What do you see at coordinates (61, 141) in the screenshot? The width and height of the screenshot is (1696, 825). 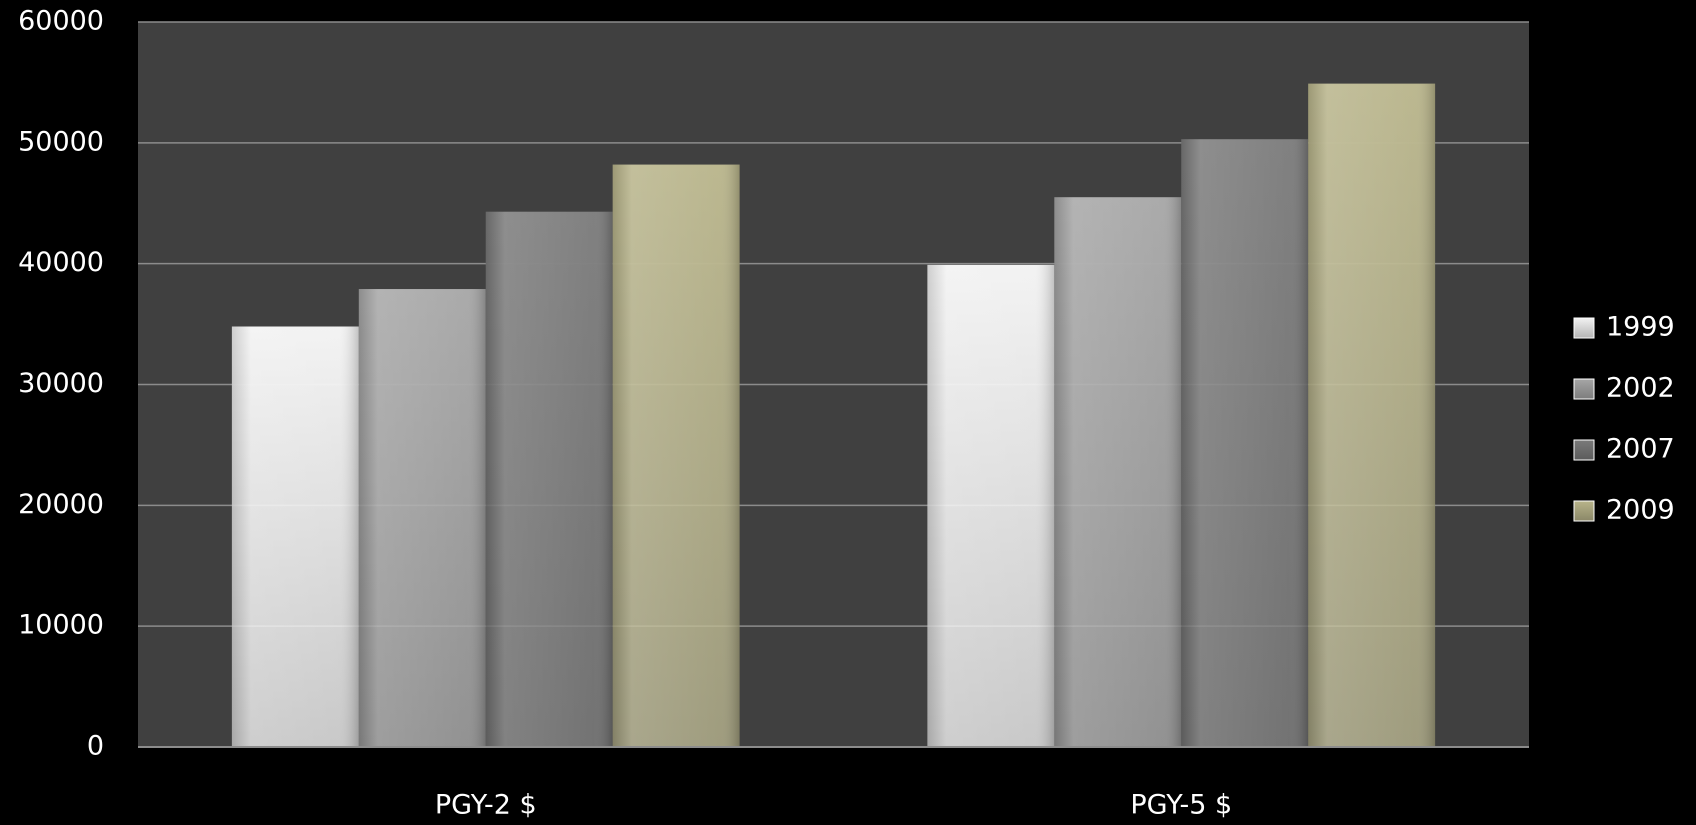 I see `y-tick-label: 50000` at bounding box center [61, 141].